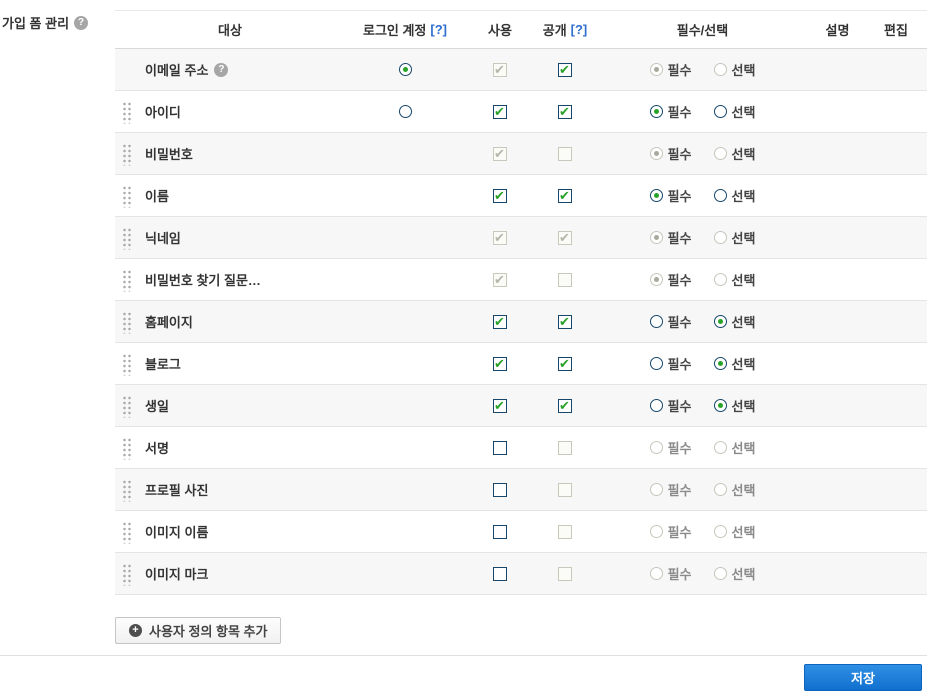 The height and width of the screenshot is (693, 927). I want to click on page-help-icon: ?, so click(81, 22).